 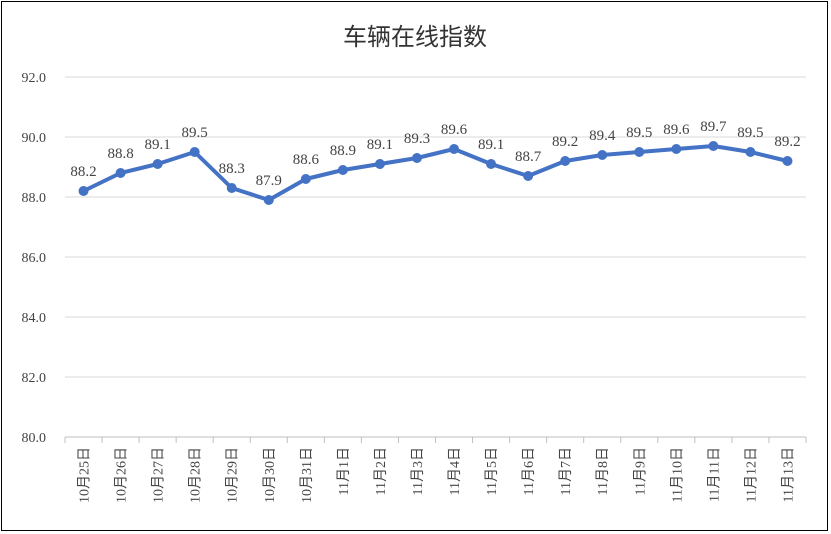 I want to click on series-line, so click(x=435, y=173).